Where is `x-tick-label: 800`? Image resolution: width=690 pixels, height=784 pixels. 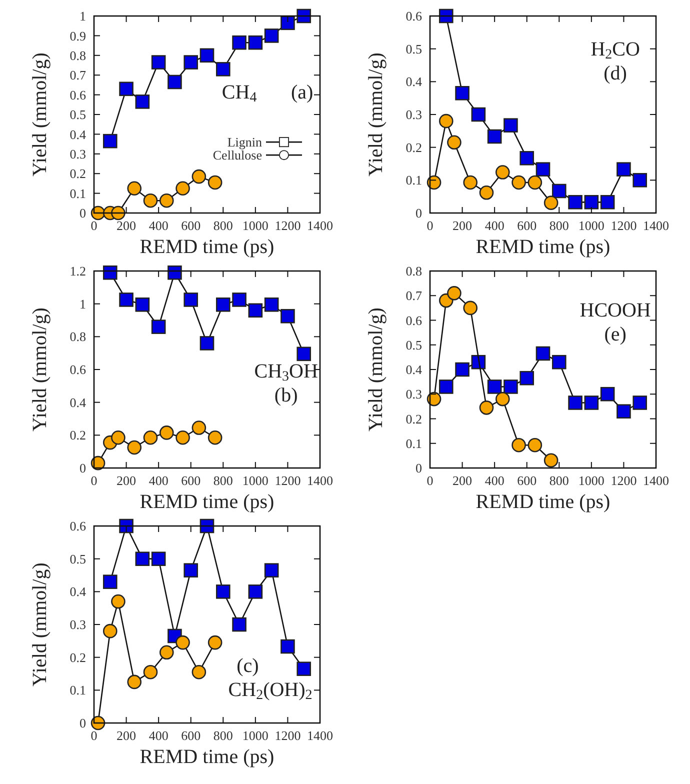 x-tick-label: 800 is located at coordinates (223, 735).